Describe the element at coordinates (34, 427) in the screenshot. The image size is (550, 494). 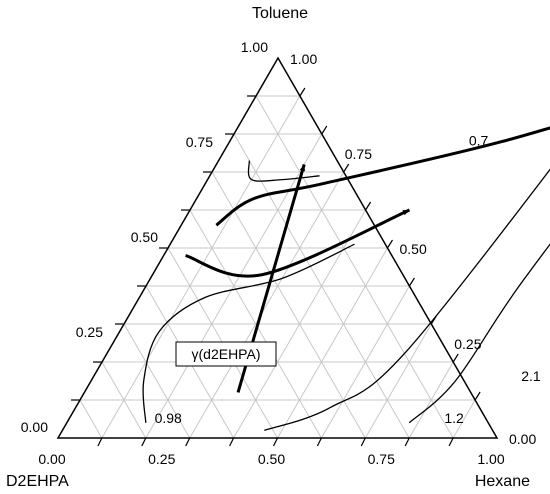
I see `left-tick-label: 0.00` at that location.